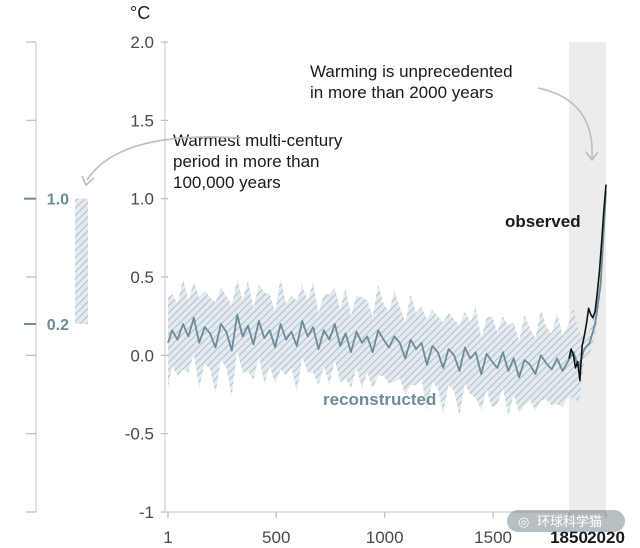 Image resolution: width=640 pixels, height=548 pixels. What do you see at coordinates (140, 13) in the screenshot?
I see `unit-label: °C` at bounding box center [140, 13].